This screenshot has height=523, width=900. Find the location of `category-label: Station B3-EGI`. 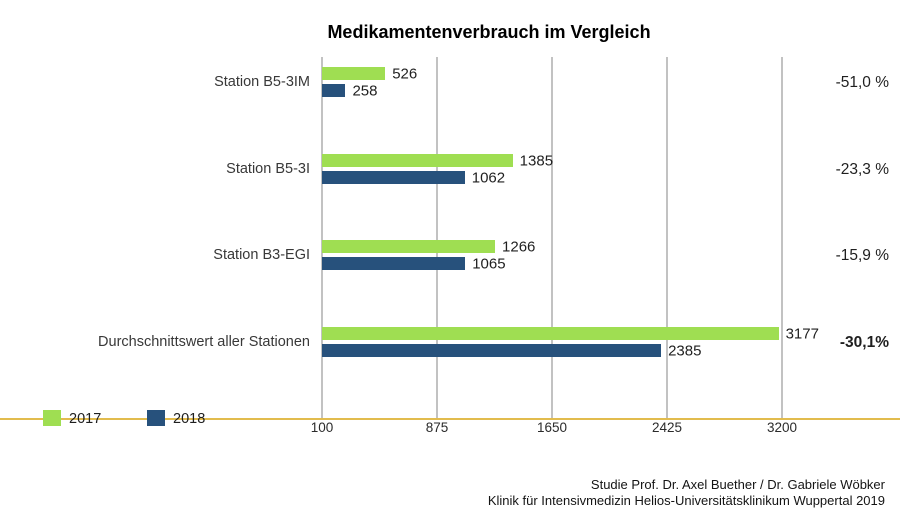

category-label: Station B3-EGI is located at coordinates (261, 255).